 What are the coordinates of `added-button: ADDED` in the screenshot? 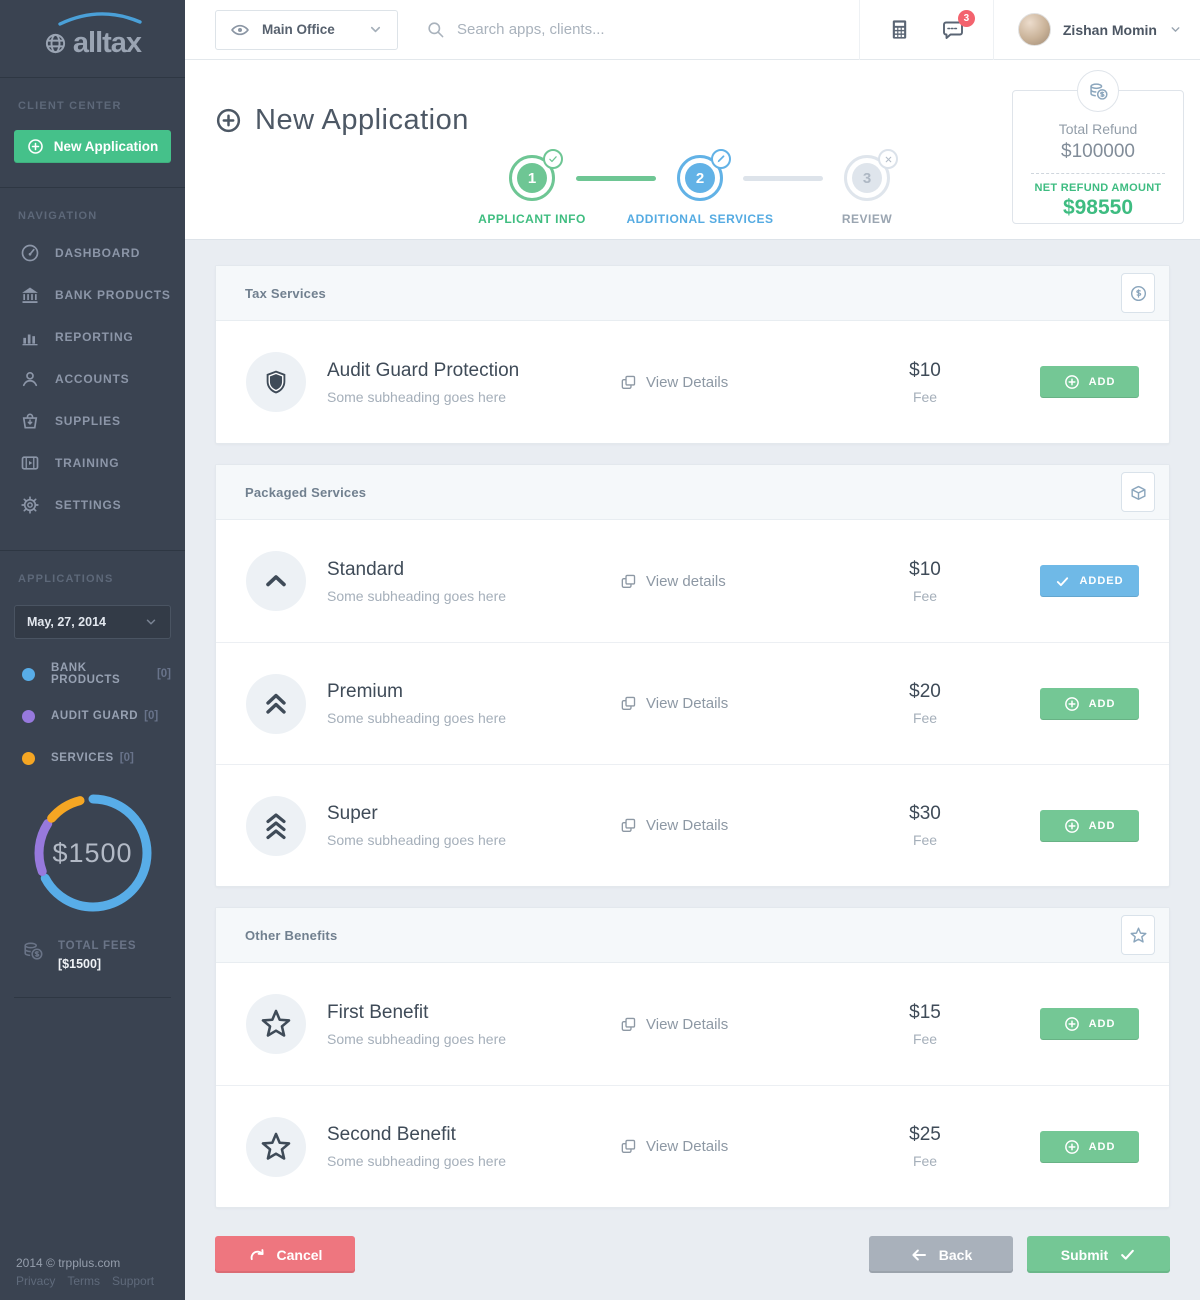 It's located at (1089, 581).